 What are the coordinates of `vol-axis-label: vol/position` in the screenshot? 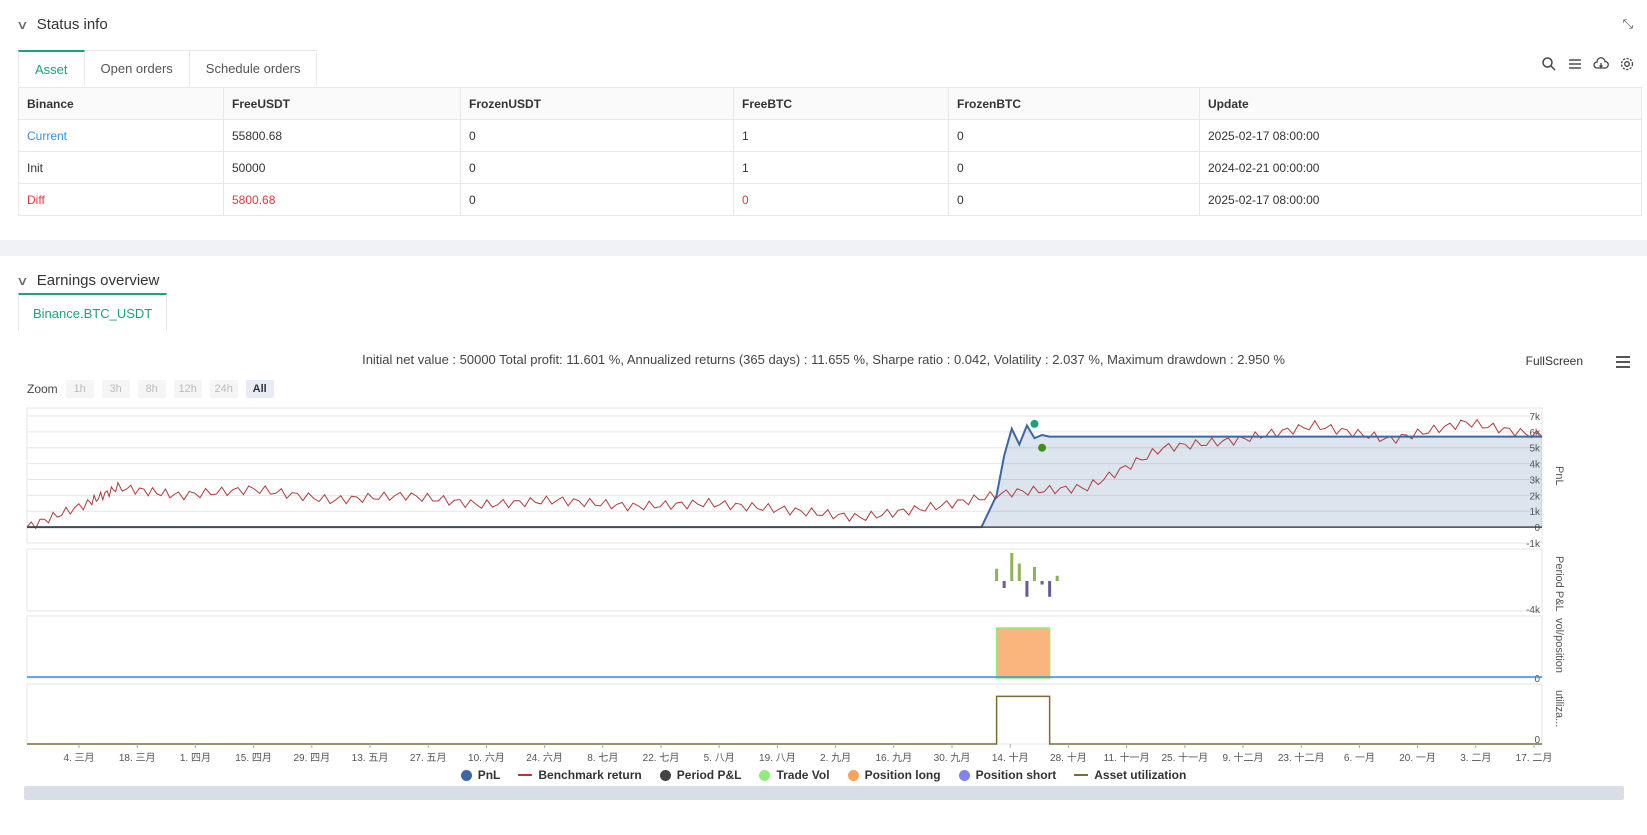 It's located at (1559, 645).